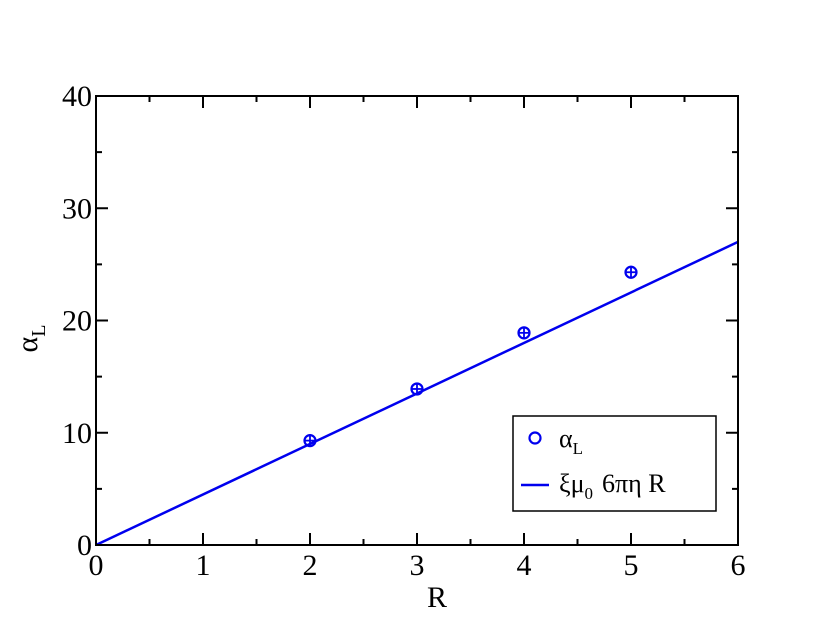  I want to click on svg-text: αL, so click(30, 339).